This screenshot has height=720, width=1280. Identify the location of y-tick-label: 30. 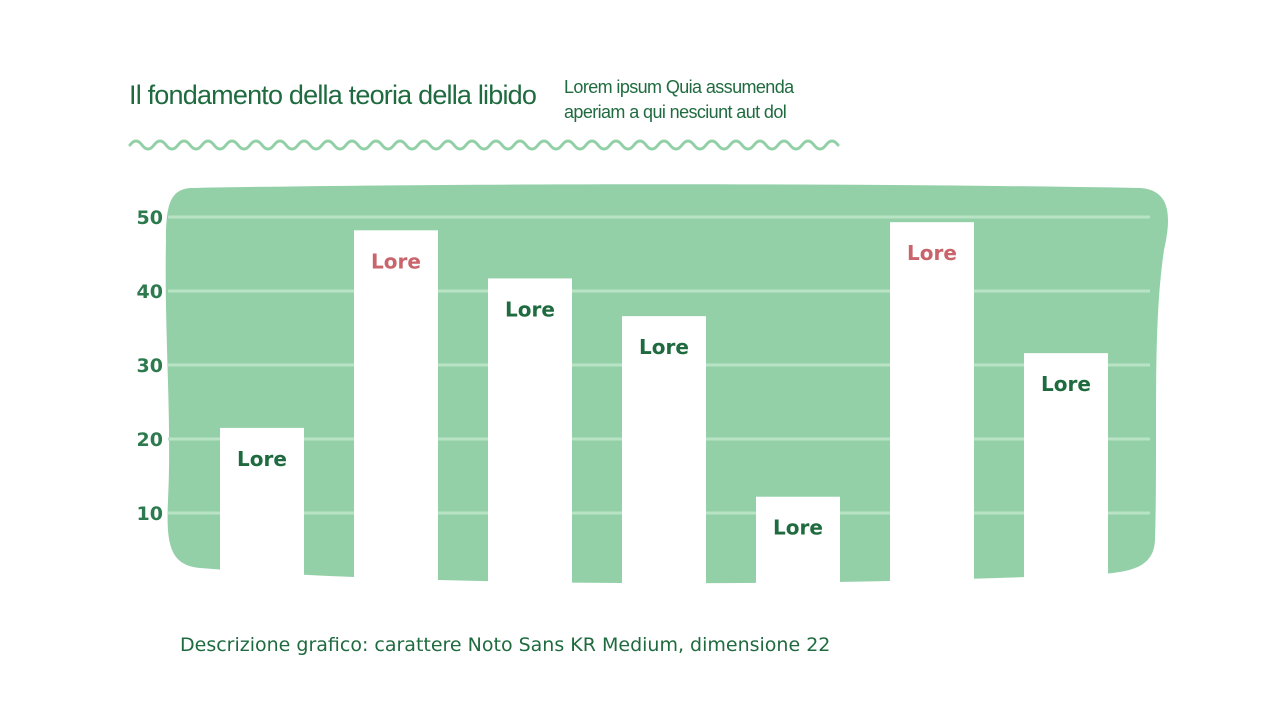
(150, 366).